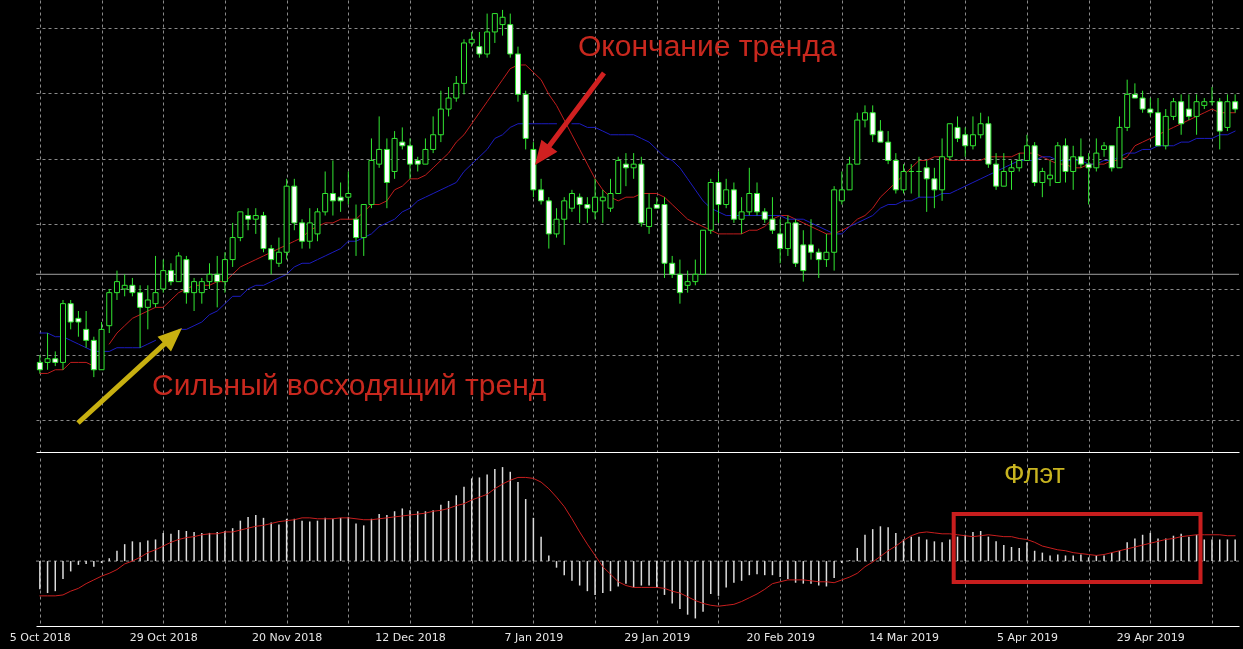  I want to click on annotation: Окончание тренда, so click(707, 45).